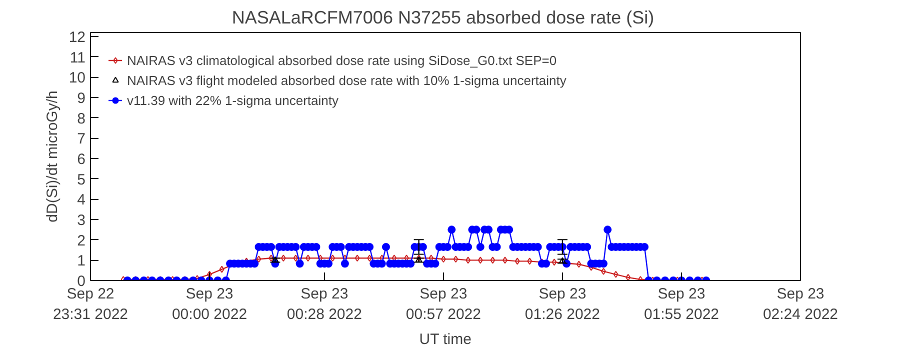 The height and width of the screenshot is (350, 900). What do you see at coordinates (78, 57) in the screenshot?
I see `y-tick-label: 11` at bounding box center [78, 57].